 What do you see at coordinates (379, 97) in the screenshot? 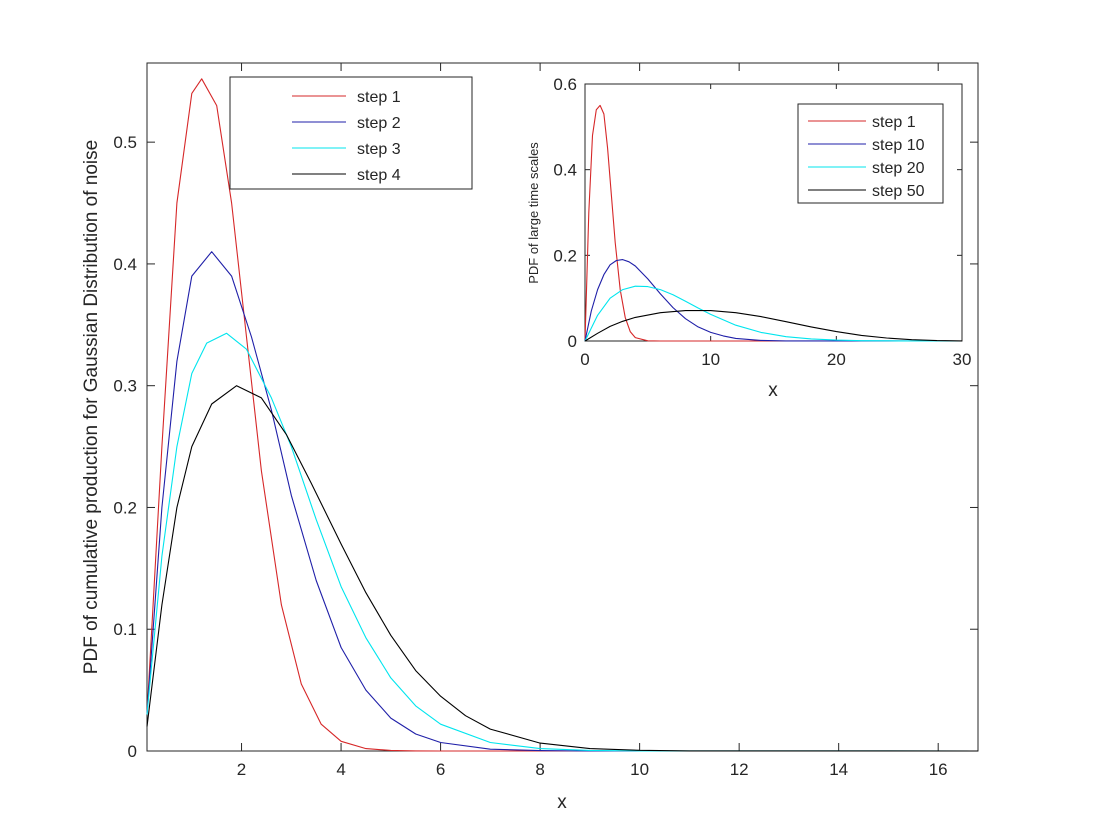
I see `main-legend-label: step 1` at bounding box center [379, 97].